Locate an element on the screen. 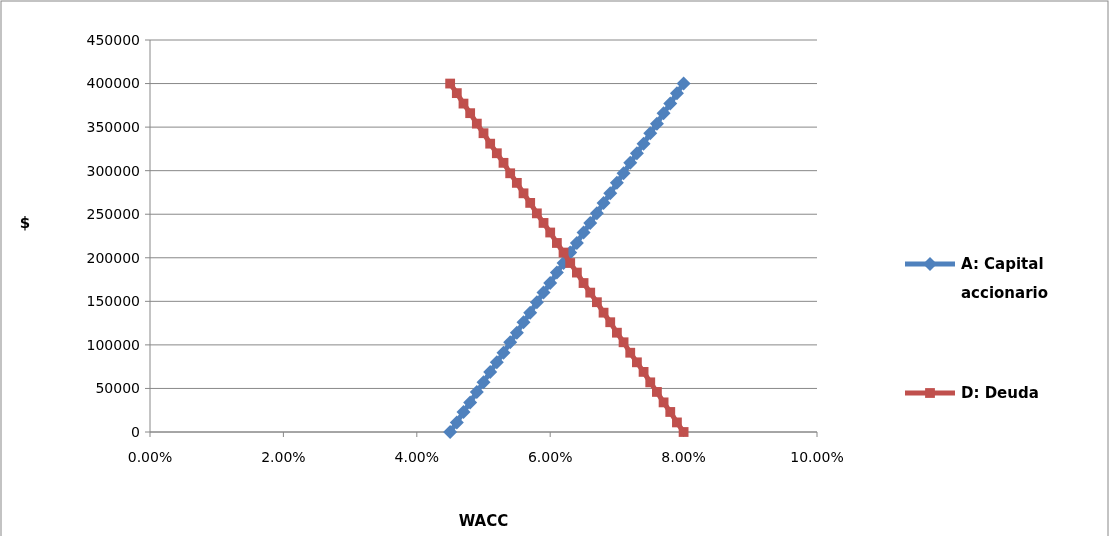  x-tick-label: 2.00% is located at coordinates (283, 457).